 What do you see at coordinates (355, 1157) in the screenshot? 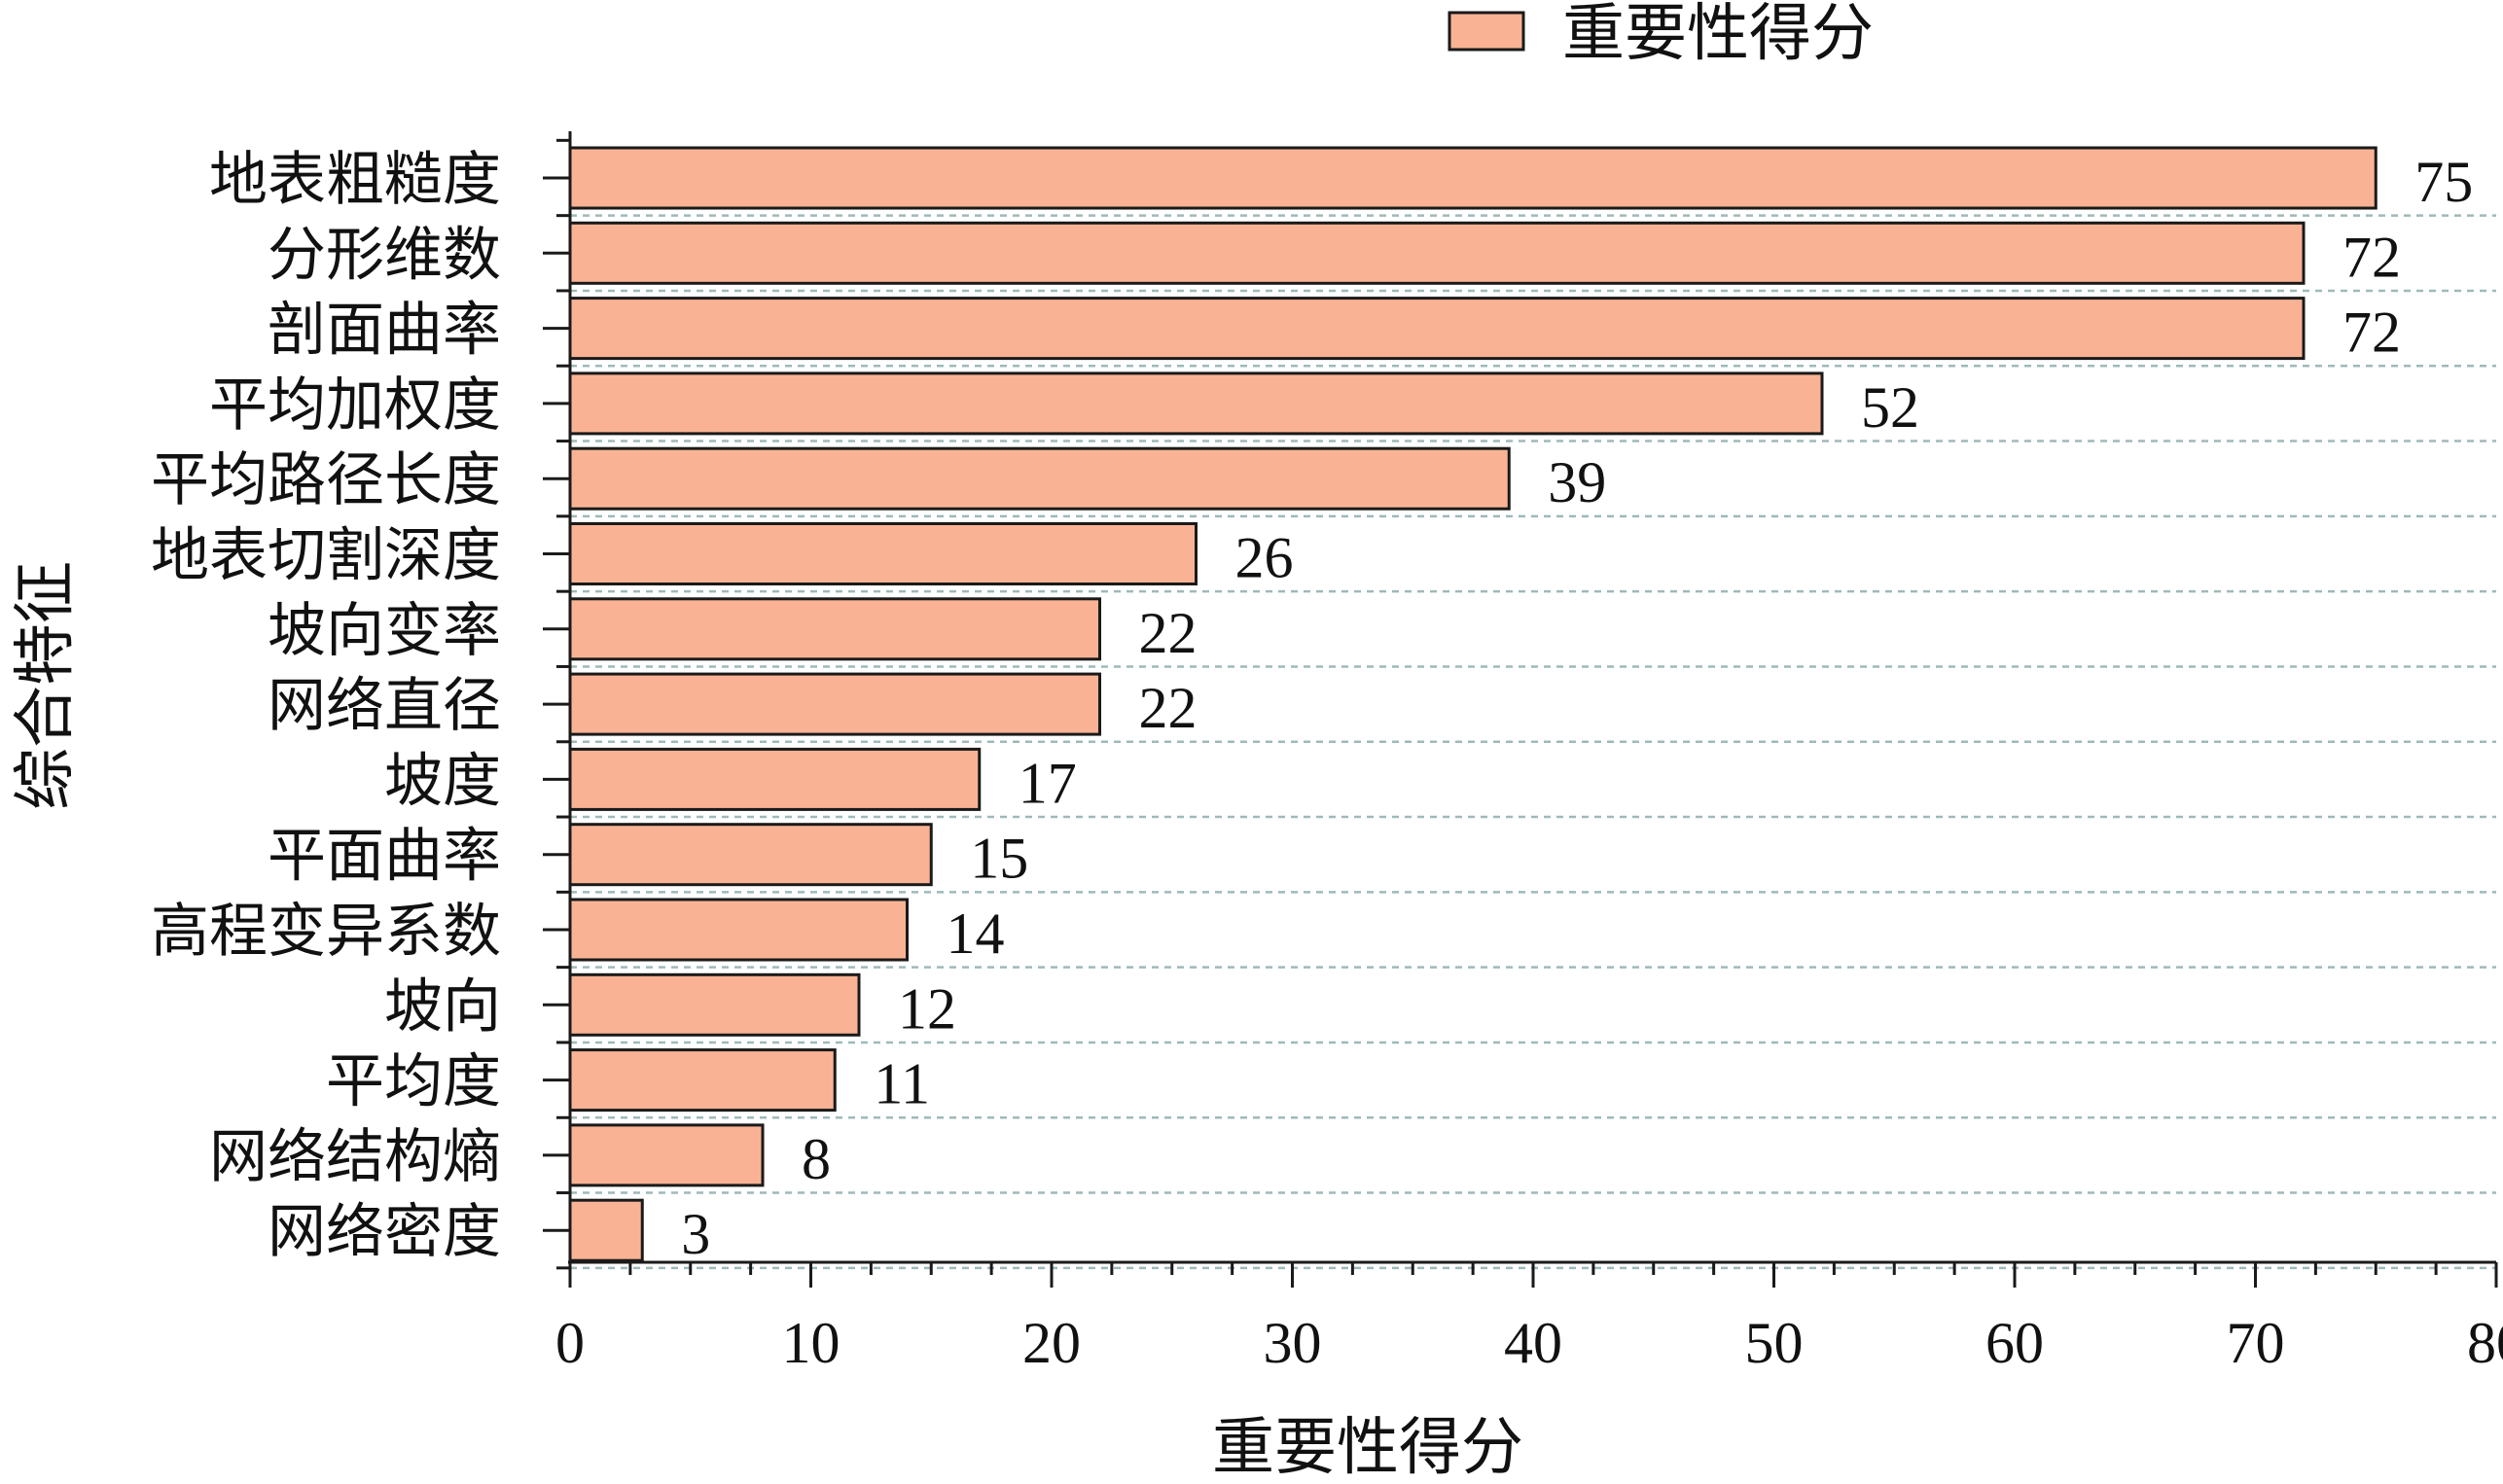
I see `category-label: 网络结构熵` at bounding box center [355, 1157].